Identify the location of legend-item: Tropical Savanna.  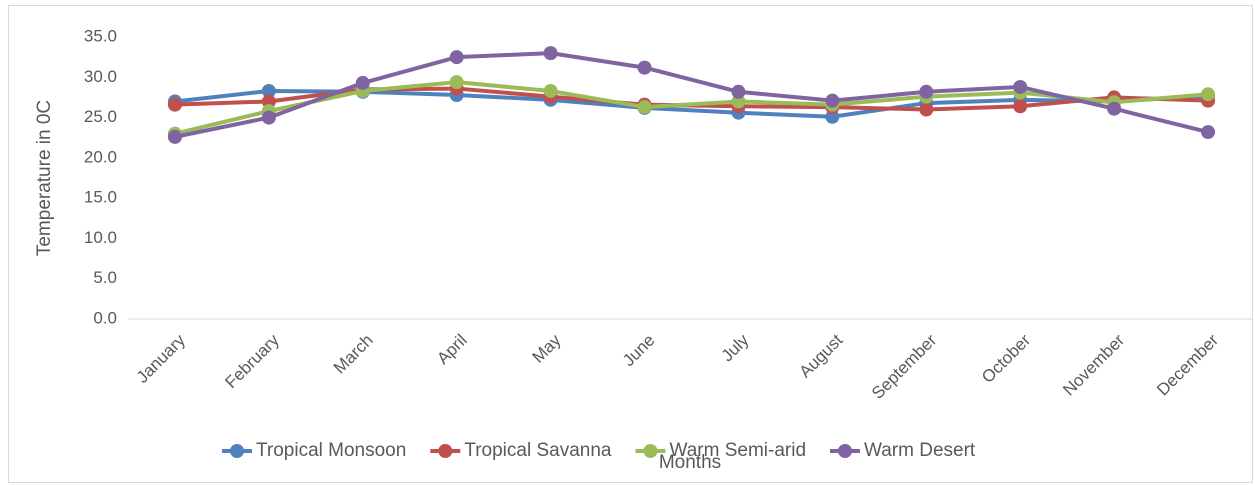
(521, 450).